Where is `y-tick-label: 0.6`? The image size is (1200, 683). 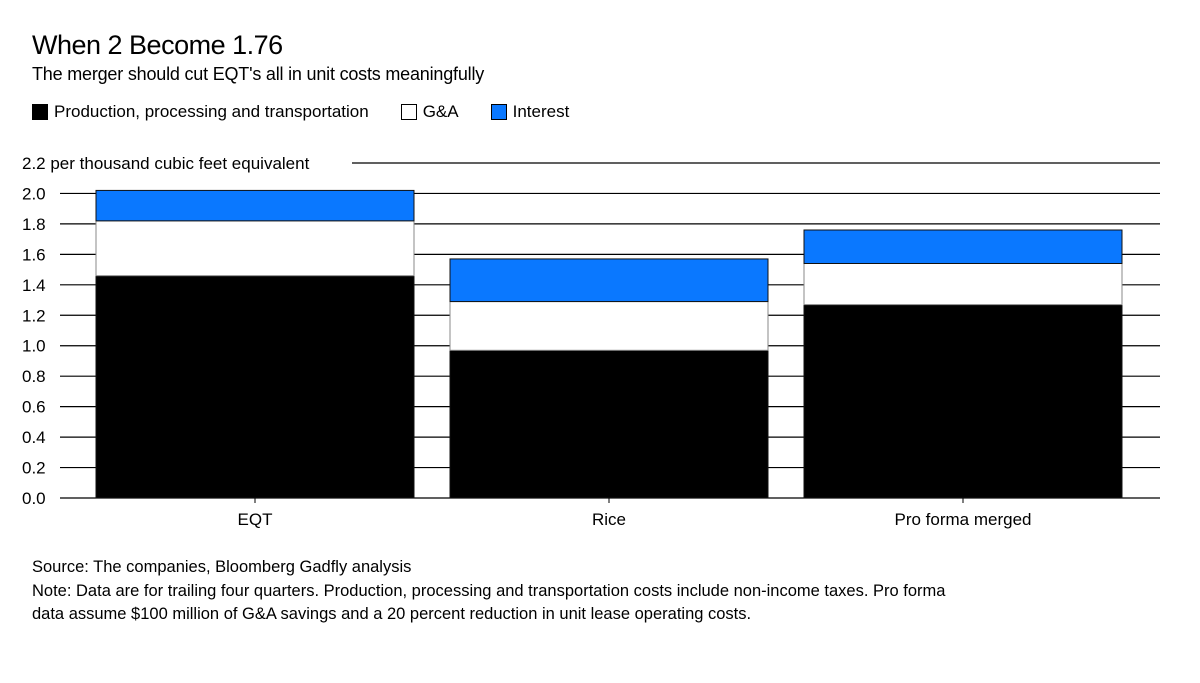 y-tick-label: 0.6 is located at coordinates (34, 407).